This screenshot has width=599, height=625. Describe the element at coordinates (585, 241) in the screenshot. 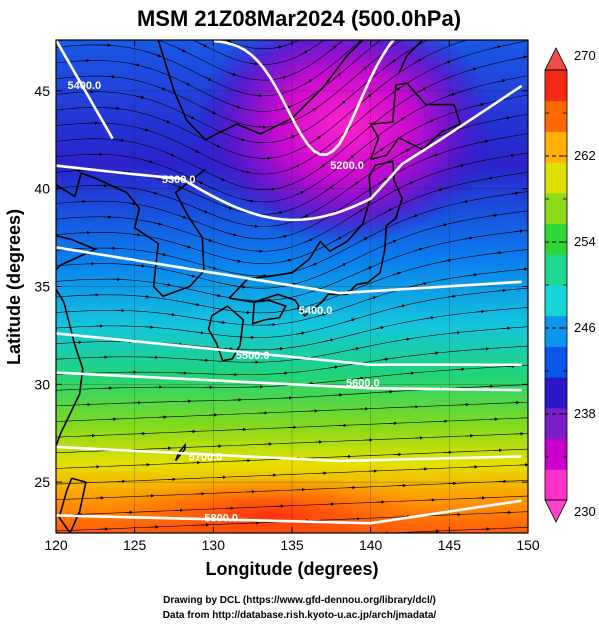

I see `colorbar-tick-label: 254` at that location.